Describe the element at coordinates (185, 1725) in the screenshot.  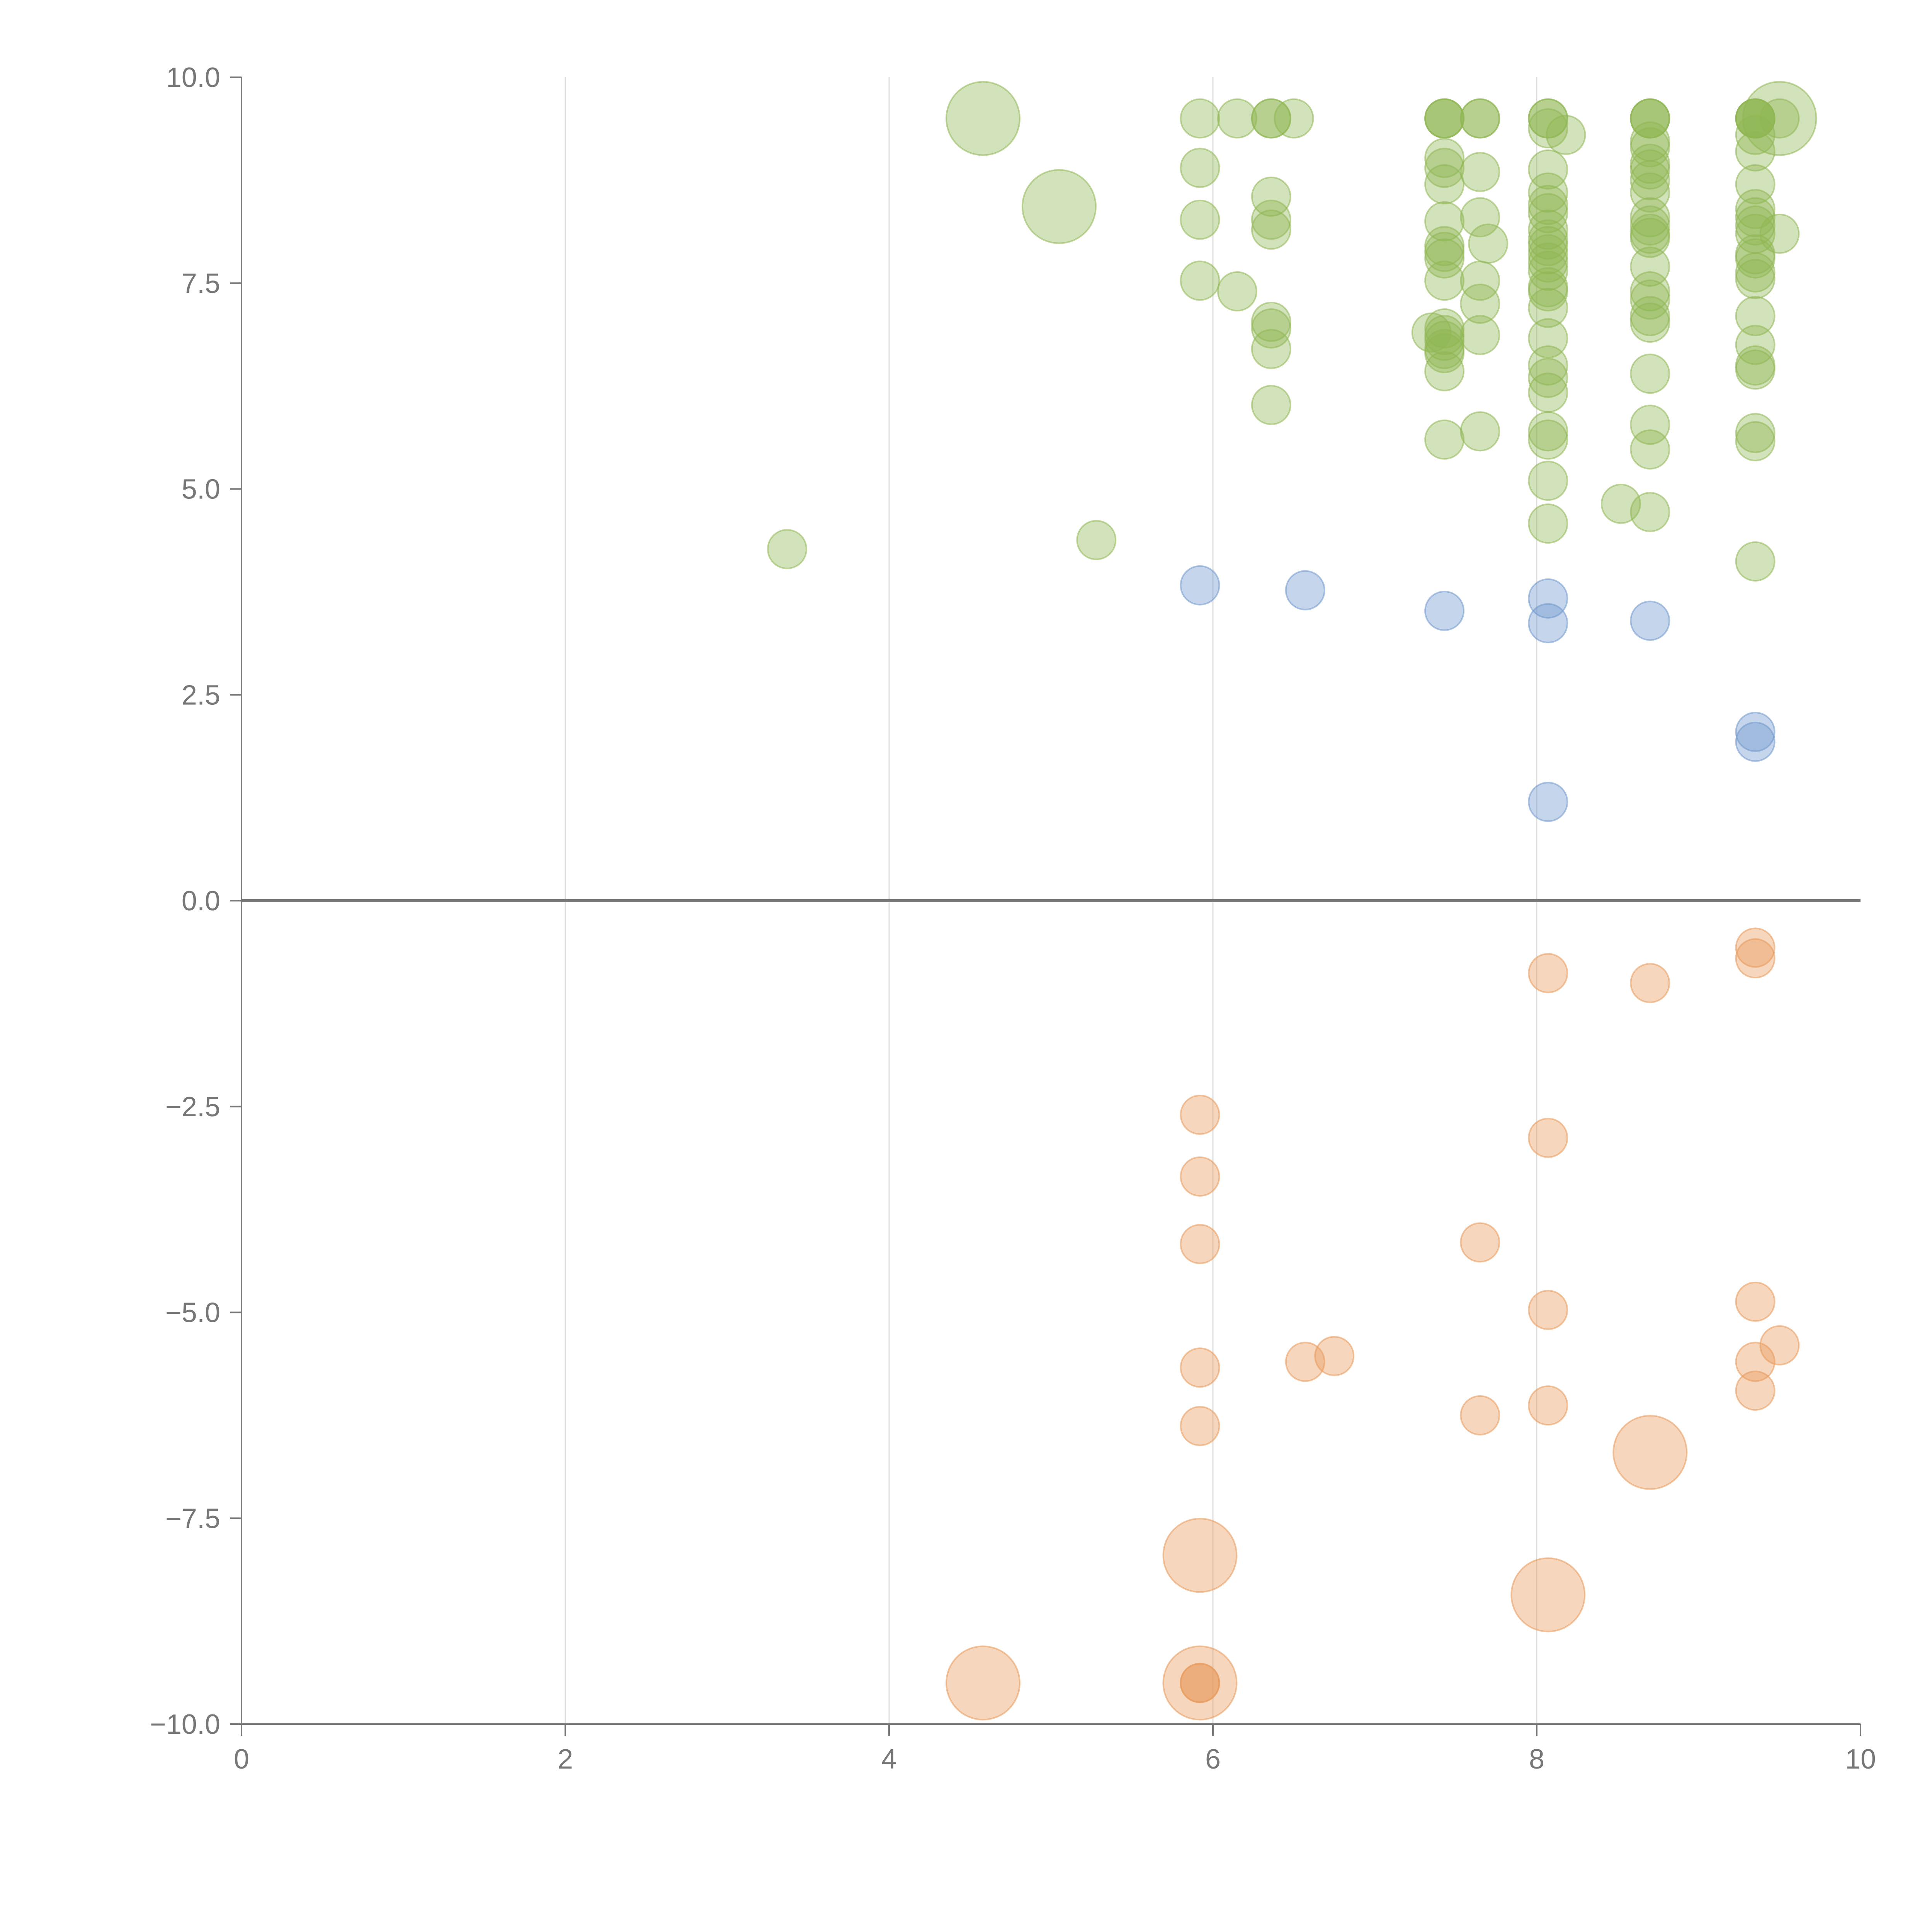
I see `y-tick-label: −10.0` at that location.